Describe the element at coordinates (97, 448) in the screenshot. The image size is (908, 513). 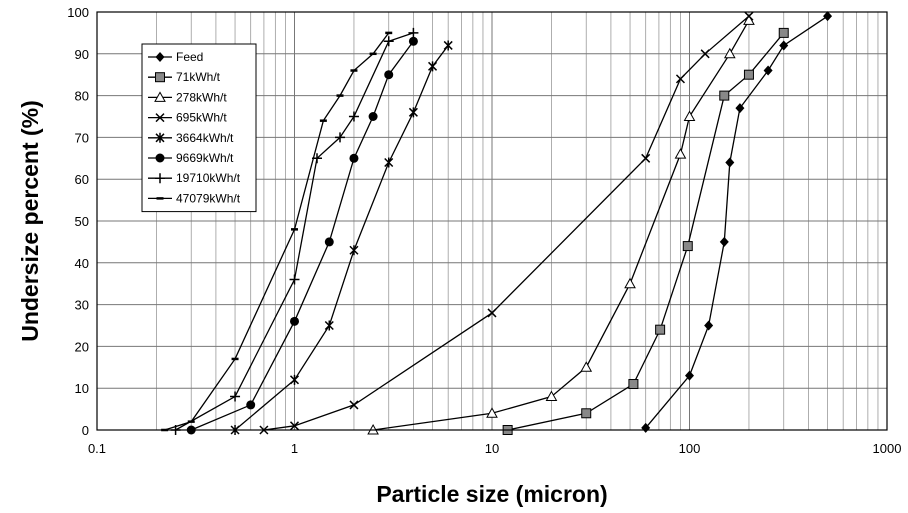
I see `x-tick-label: 0.1` at that location.